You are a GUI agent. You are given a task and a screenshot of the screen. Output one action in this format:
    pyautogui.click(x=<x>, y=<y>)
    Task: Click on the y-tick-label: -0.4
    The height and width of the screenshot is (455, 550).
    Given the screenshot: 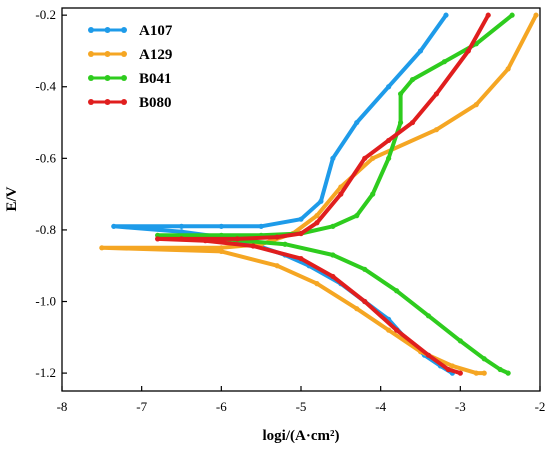 What is the action you would take?
    pyautogui.click(x=45, y=86)
    